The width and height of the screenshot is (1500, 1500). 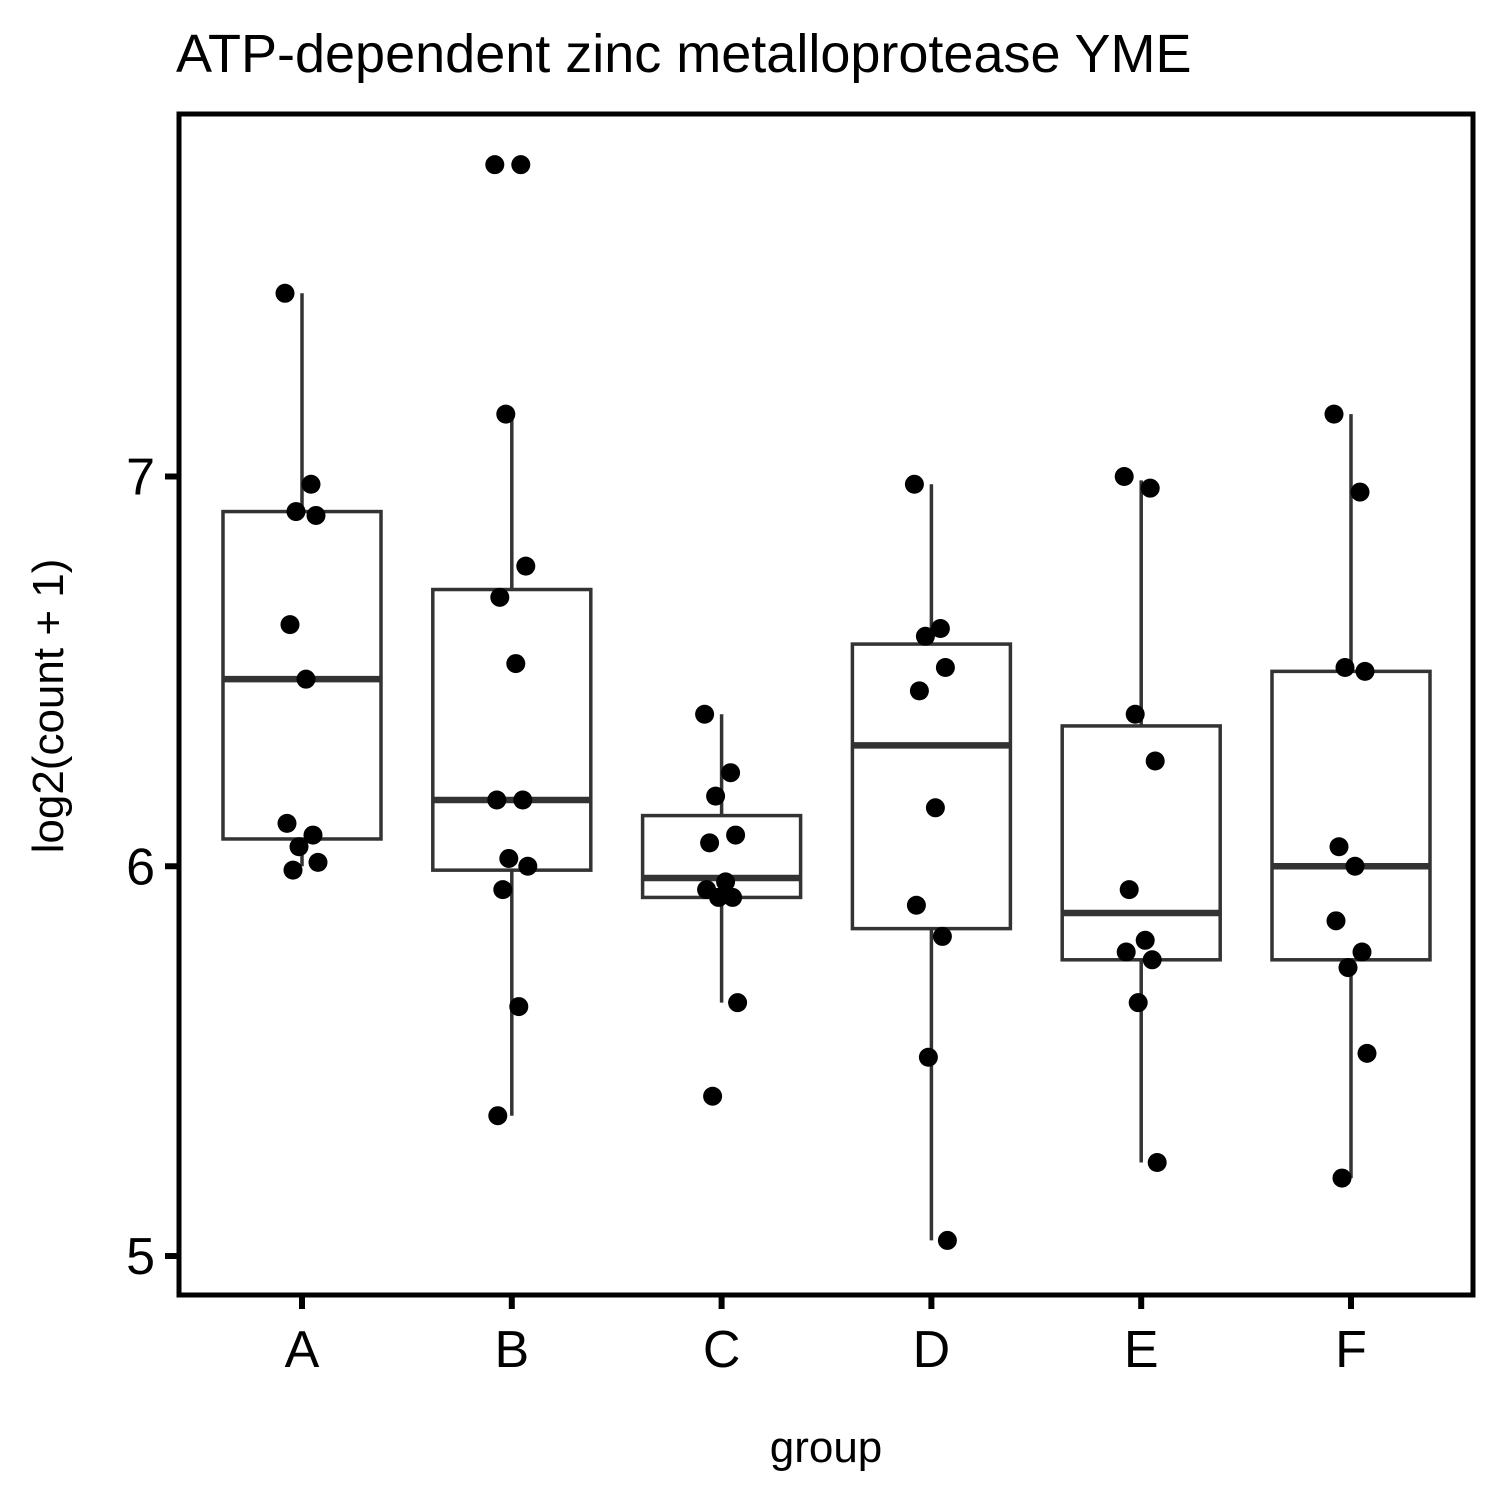 I want to click on points-group-F, so click(x=1350, y=796).